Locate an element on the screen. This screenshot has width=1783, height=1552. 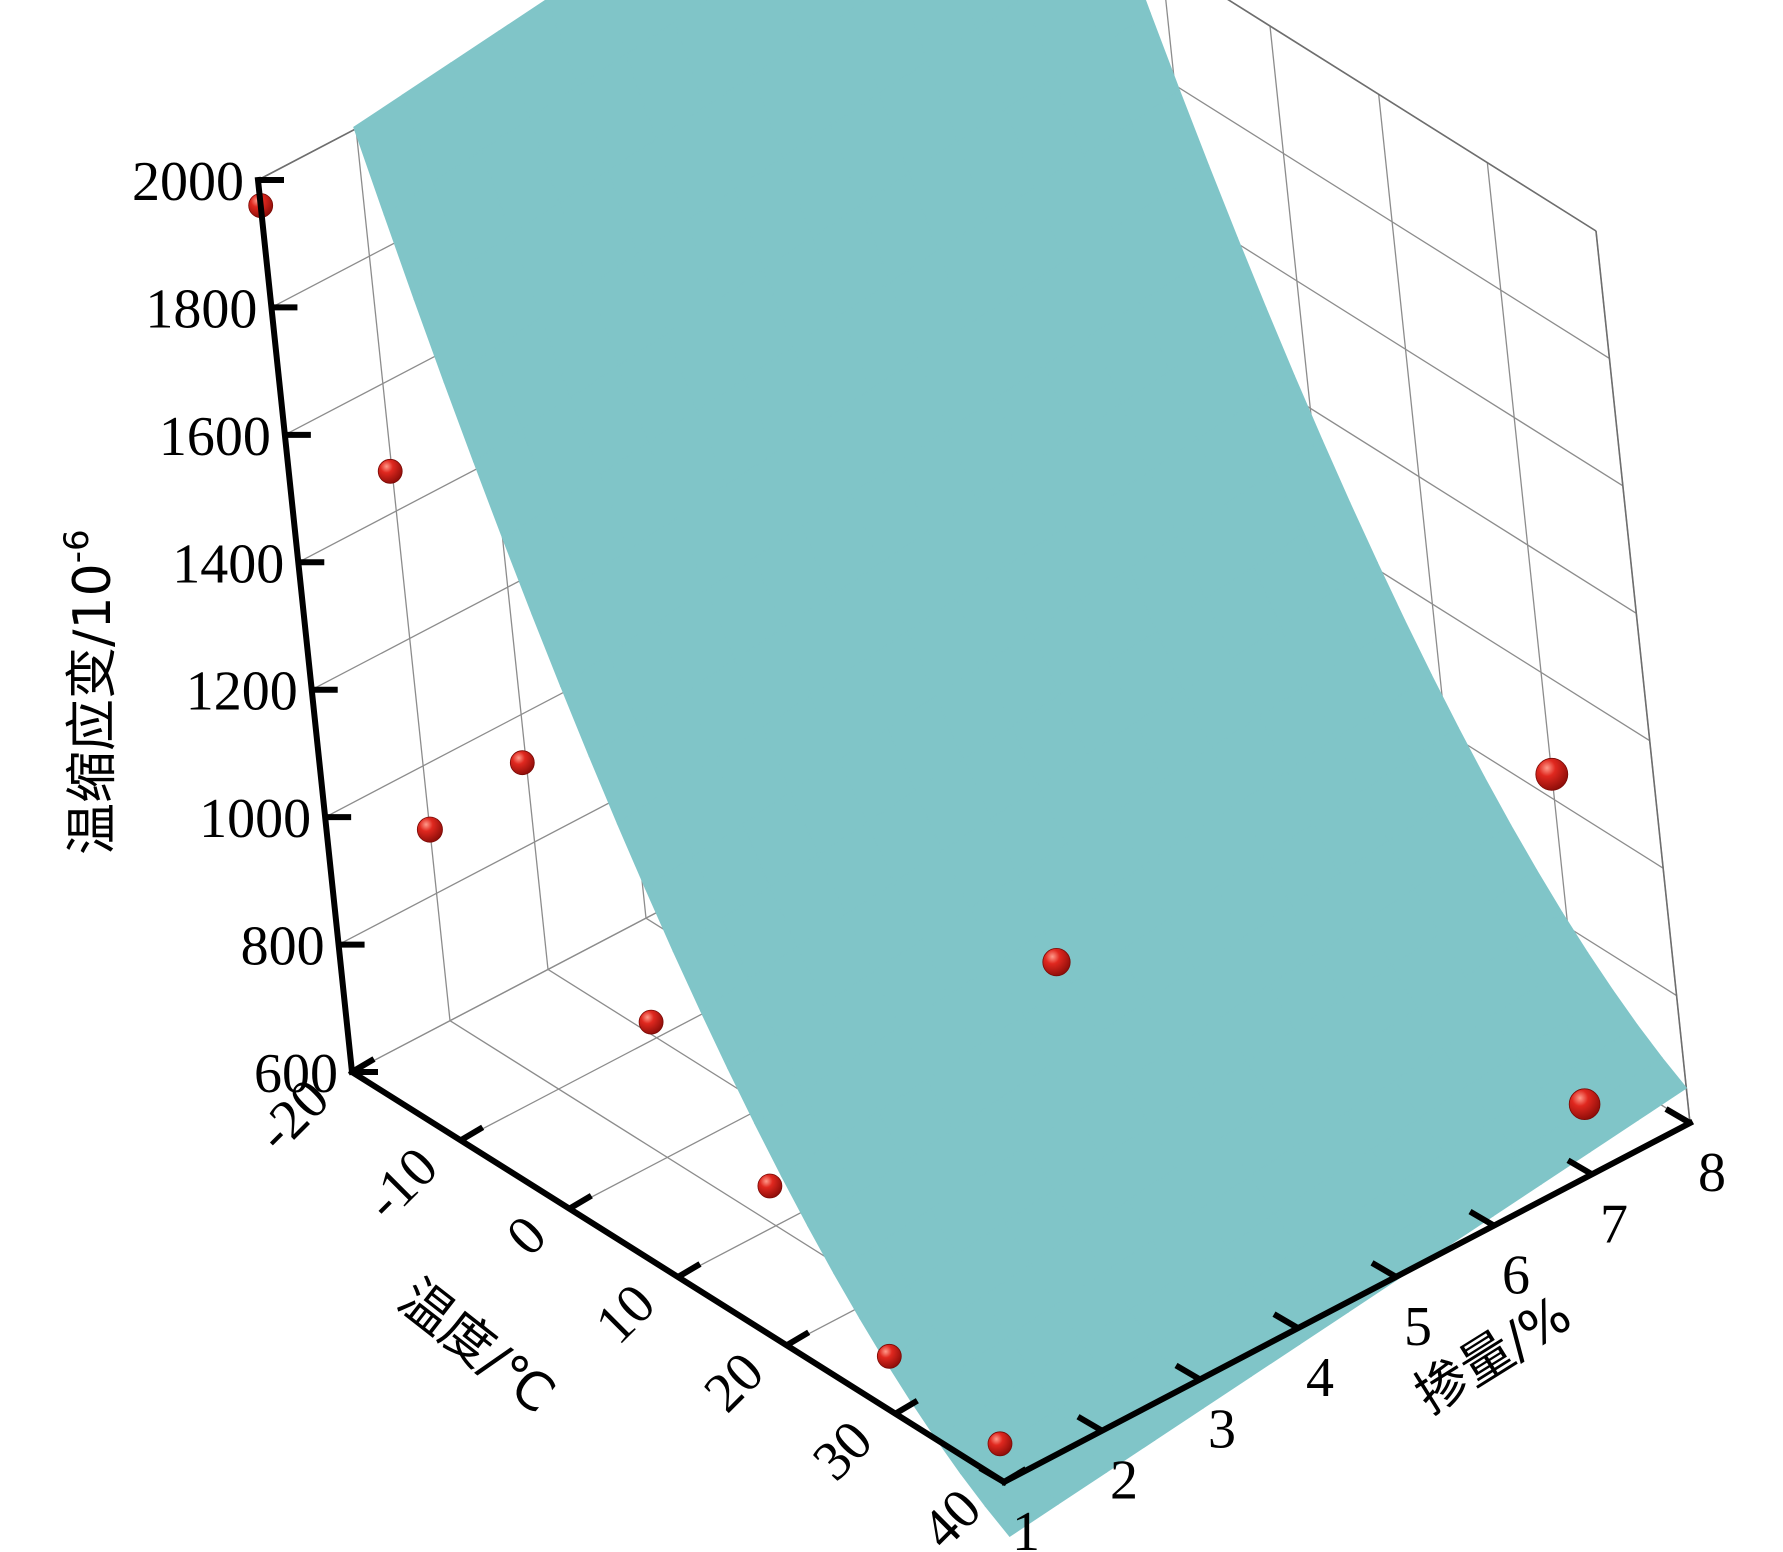
strain-tick-label: 2000 is located at coordinates (188, 182).